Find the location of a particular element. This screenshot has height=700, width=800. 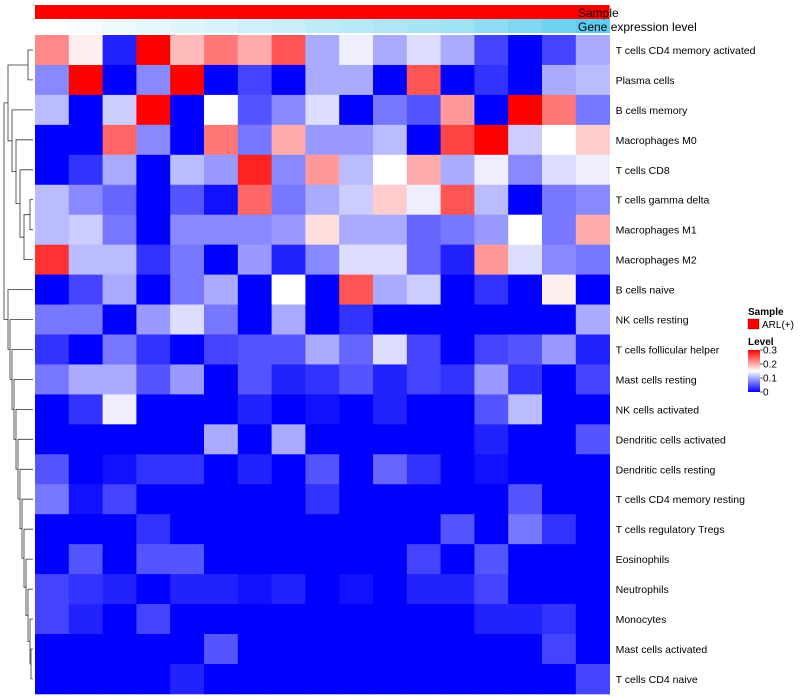

row-label: Mast cells resting is located at coordinates (656, 380).